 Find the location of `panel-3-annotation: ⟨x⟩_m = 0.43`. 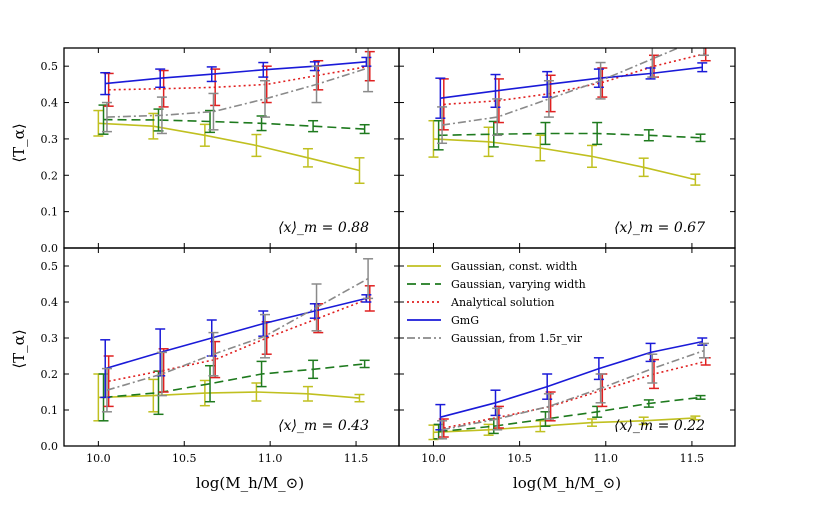

panel-3-annotation: ⟨x⟩_m = 0.43 is located at coordinates (323, 426).